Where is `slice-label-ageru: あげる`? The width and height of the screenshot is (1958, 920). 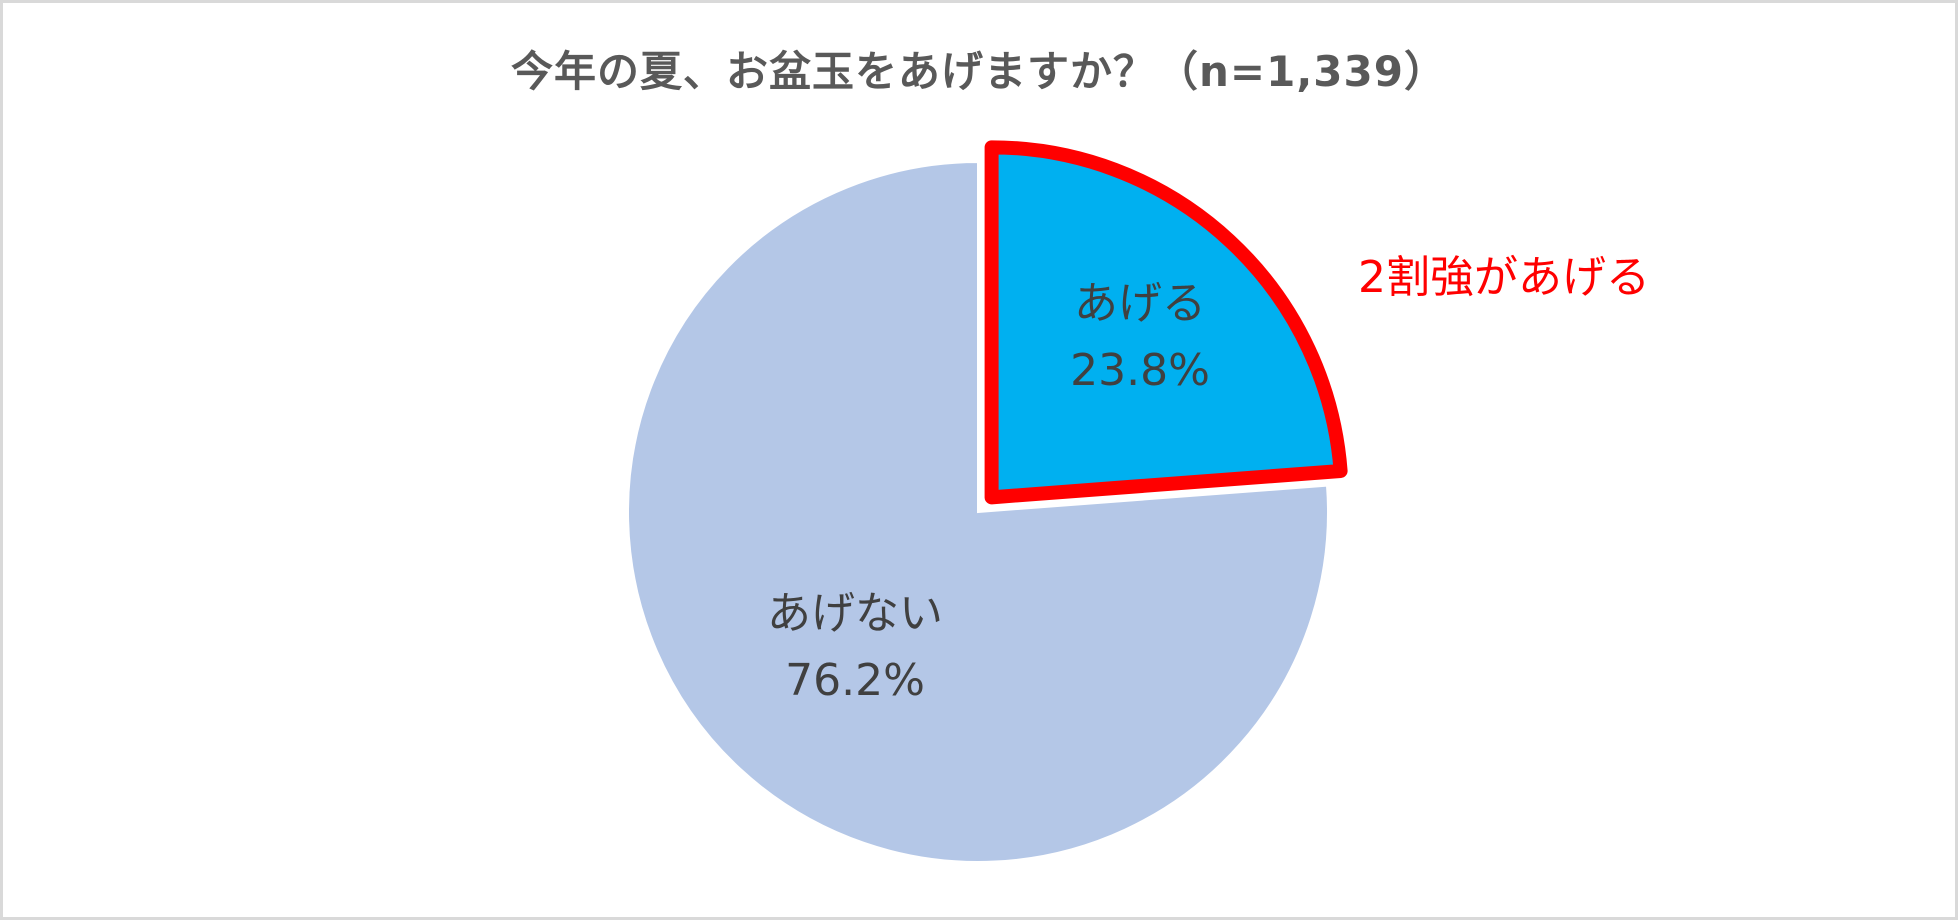
slice-label-ageru: あげる is located at coordinates (1140, 303).